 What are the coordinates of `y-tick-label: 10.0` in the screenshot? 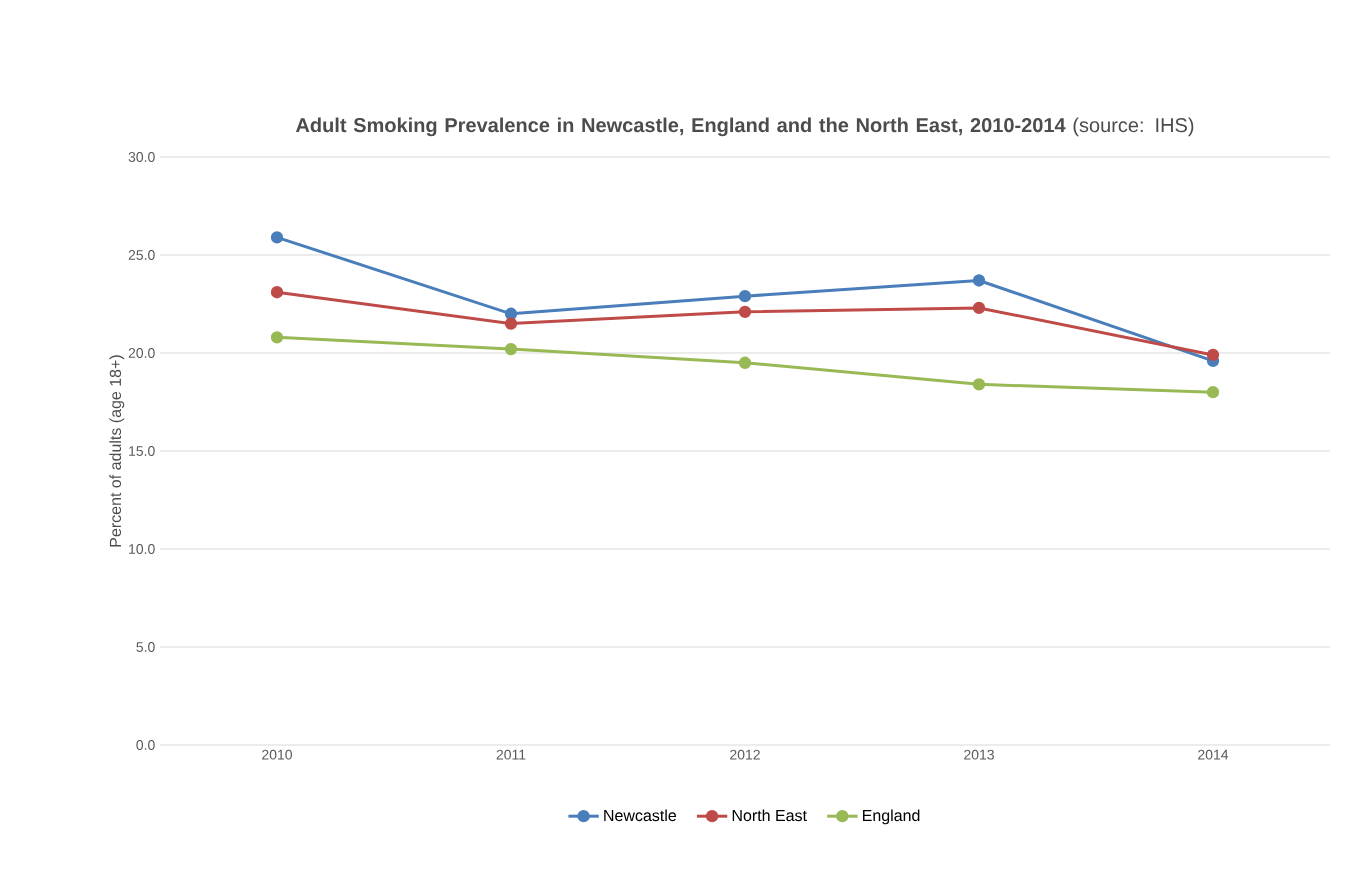 It's located at (142, 549).